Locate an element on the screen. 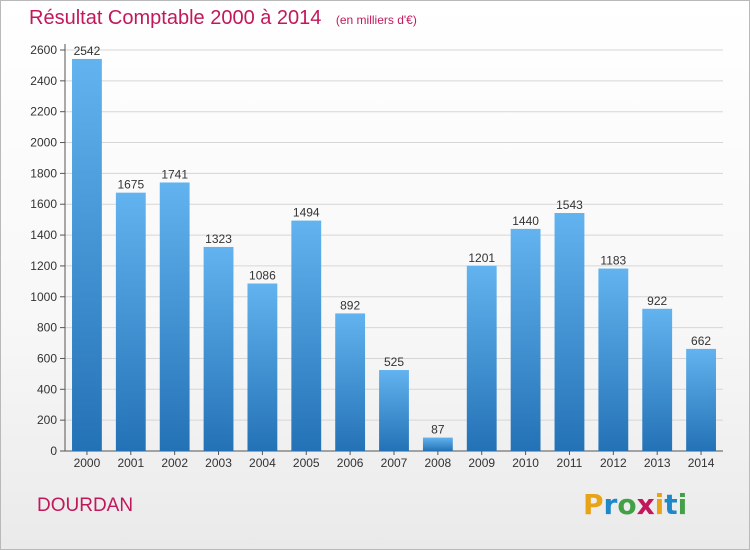 Image resolution: width=750 pixels, height=550 pixels. bar-value-label: 922 is located at coordinates (657, 301).